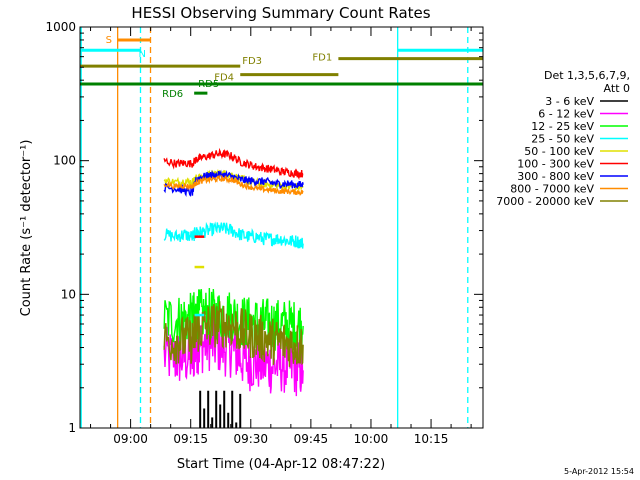  I want to click on legend-entry-label: 3 - 6 keV, so click(569, 101).